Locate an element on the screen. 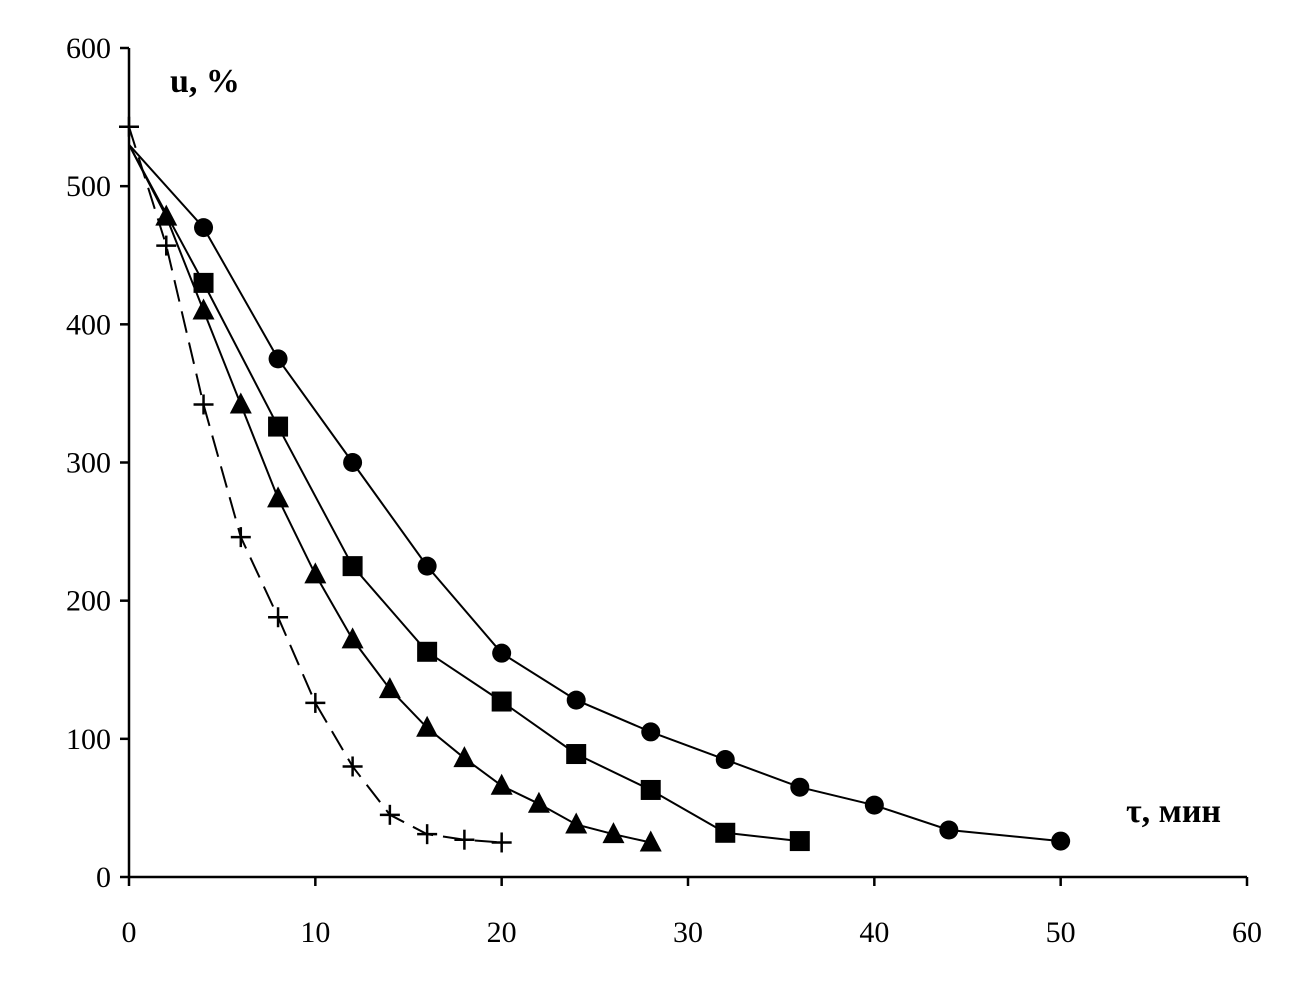 The width and height of the screenshot is (1311, 989). x-tick-label: 60 is located at coordinates (1247, 932).